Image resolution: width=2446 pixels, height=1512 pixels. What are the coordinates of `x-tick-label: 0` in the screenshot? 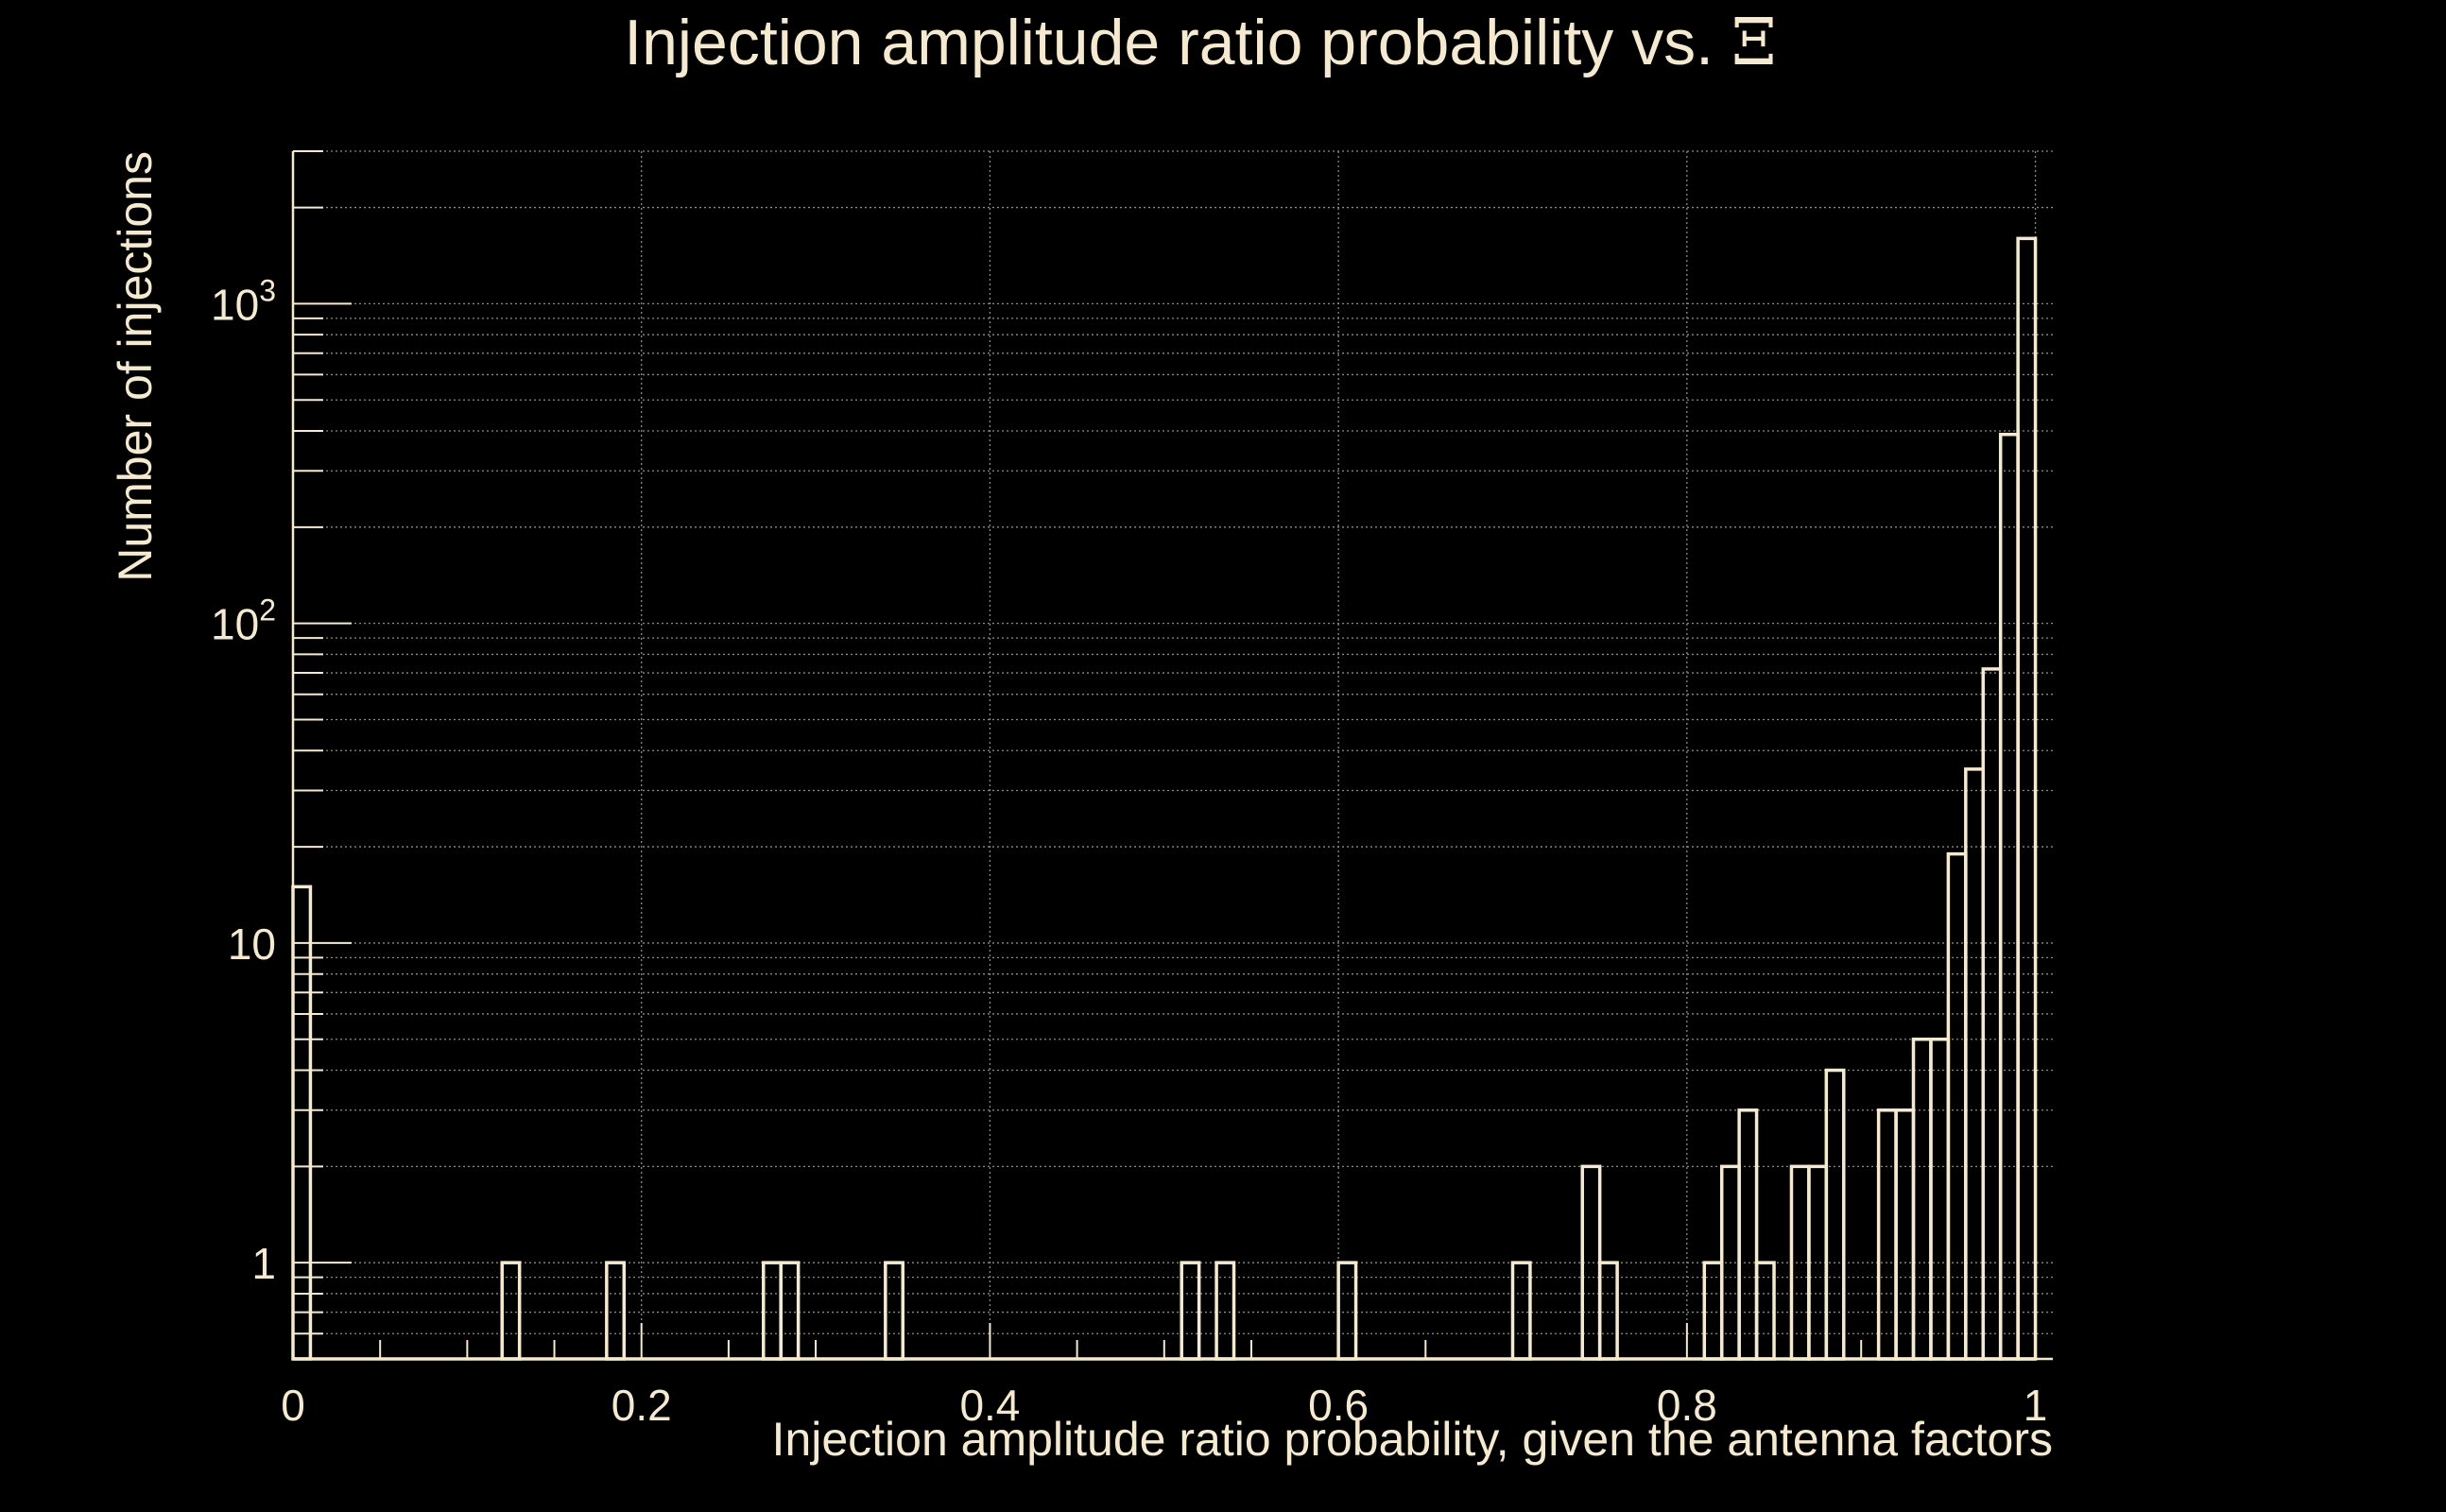 It's located at (293, 1405).